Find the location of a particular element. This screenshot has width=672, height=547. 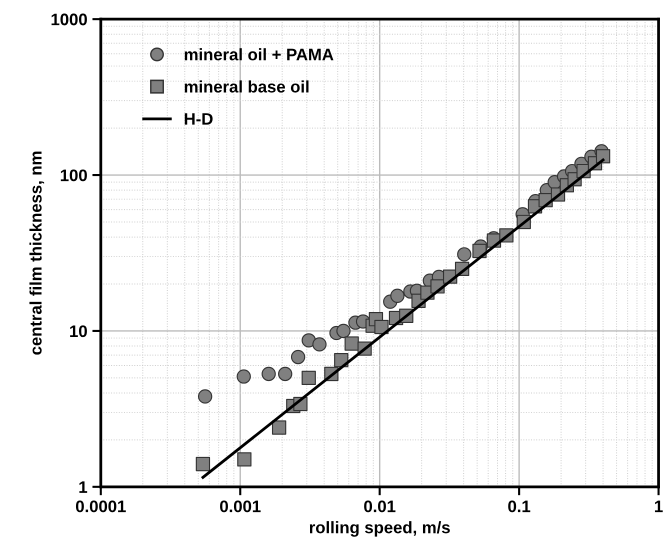

y-tick-label: 1000 is located at coordinates (69, 20).